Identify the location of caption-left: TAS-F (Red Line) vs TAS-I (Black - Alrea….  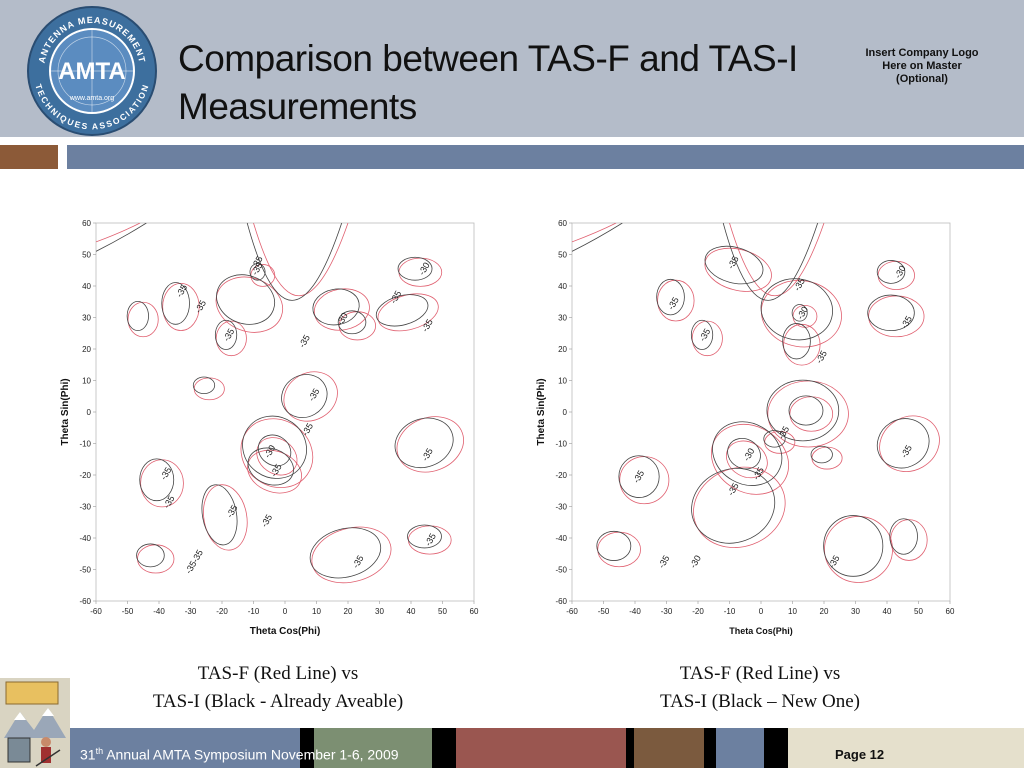
(278, 688).